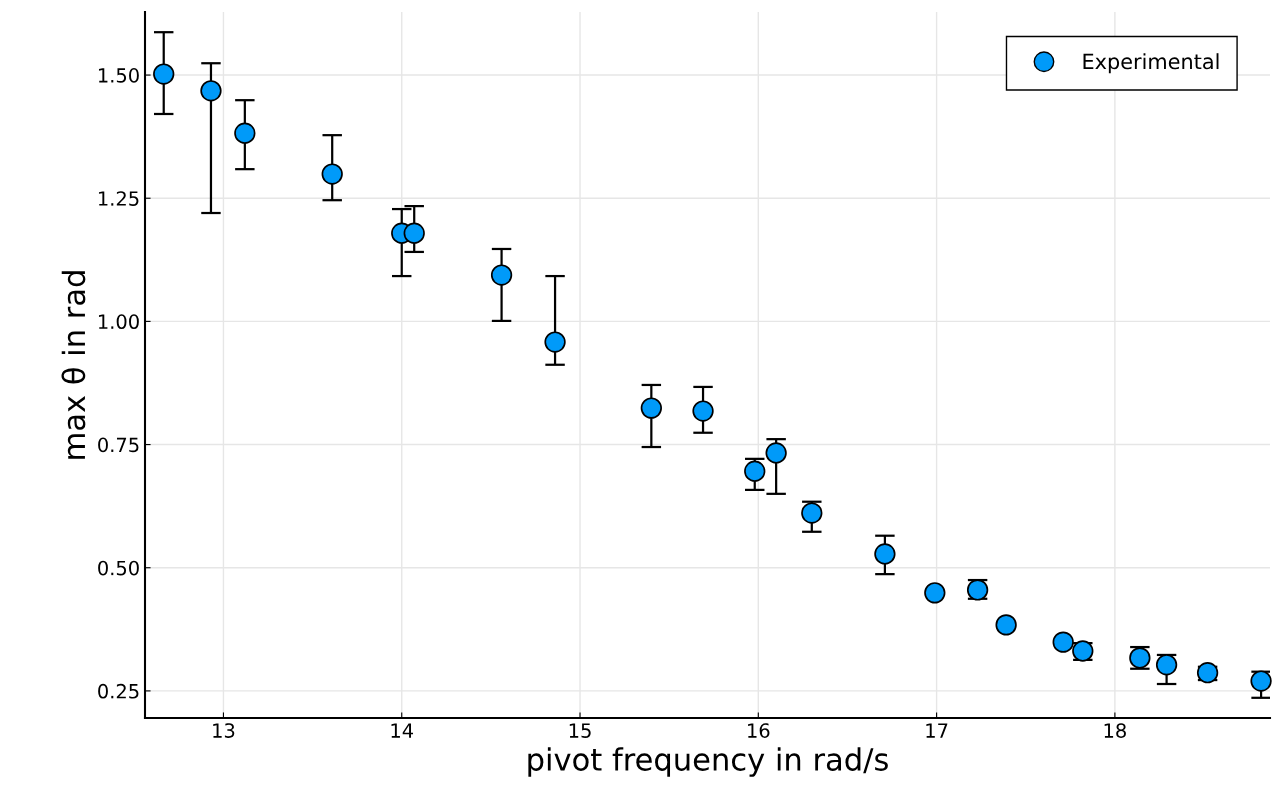 The image size is (1276, 805). What do you see at coordinates (118, 198) in the screenshot?
I see `y-tick-label: 1.25` at bounding box center [118, 198].